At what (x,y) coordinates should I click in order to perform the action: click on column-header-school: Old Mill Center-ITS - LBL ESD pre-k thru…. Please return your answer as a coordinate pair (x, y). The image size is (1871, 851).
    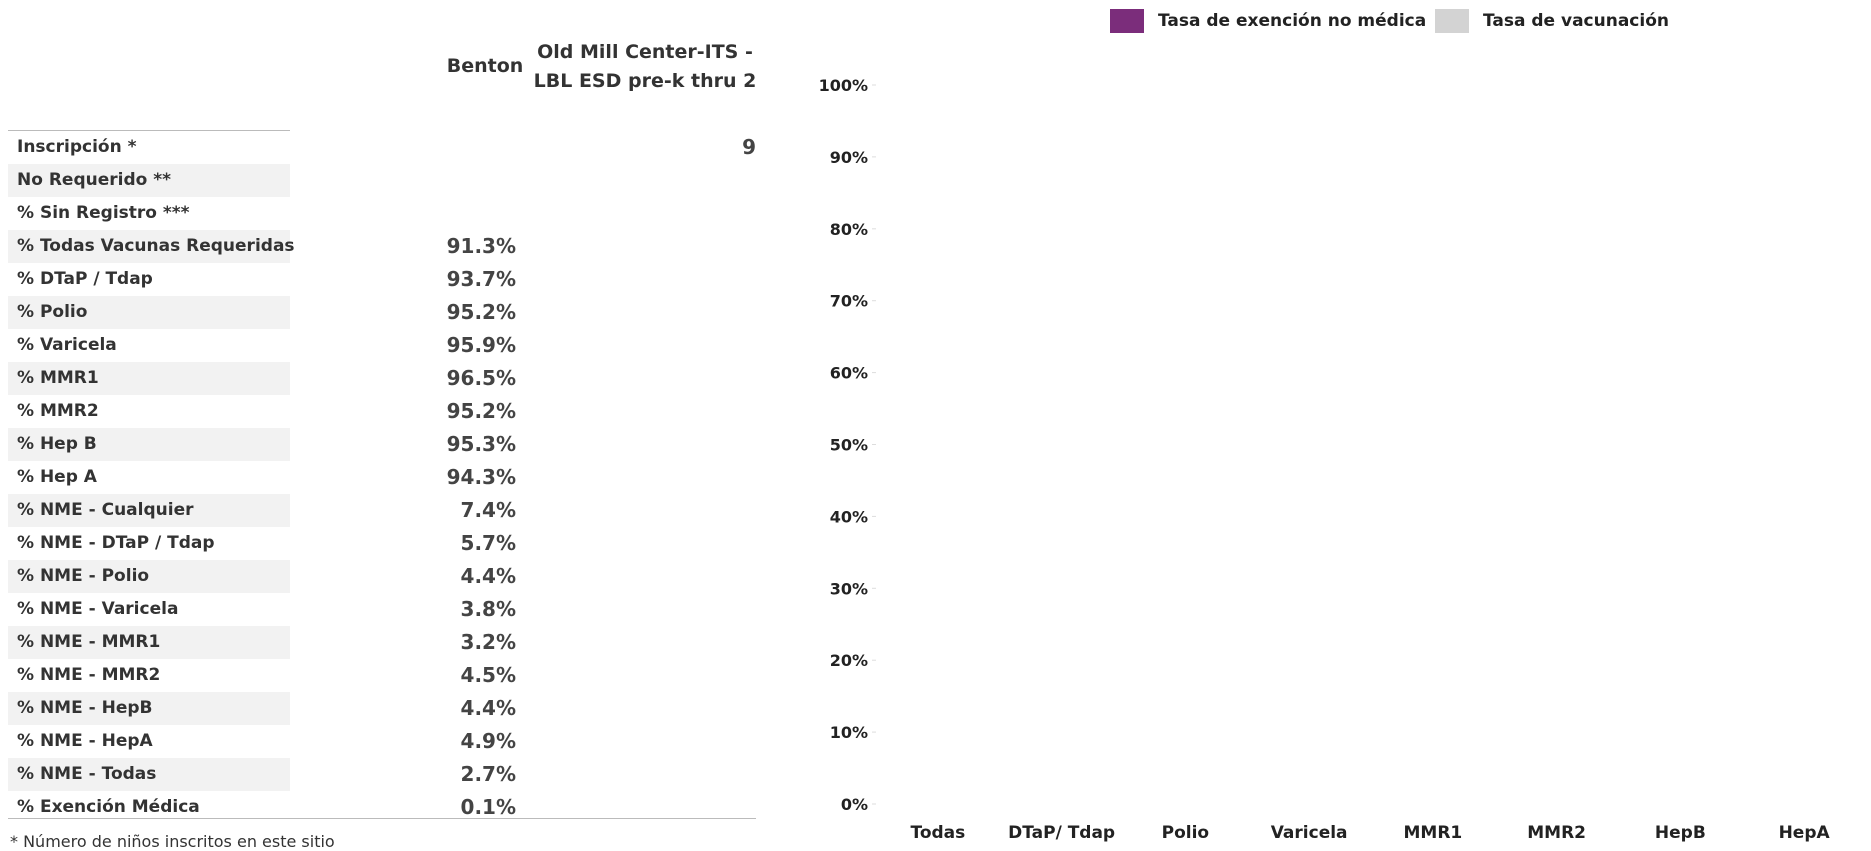
    Looking at the image, I should click on (645, 67).